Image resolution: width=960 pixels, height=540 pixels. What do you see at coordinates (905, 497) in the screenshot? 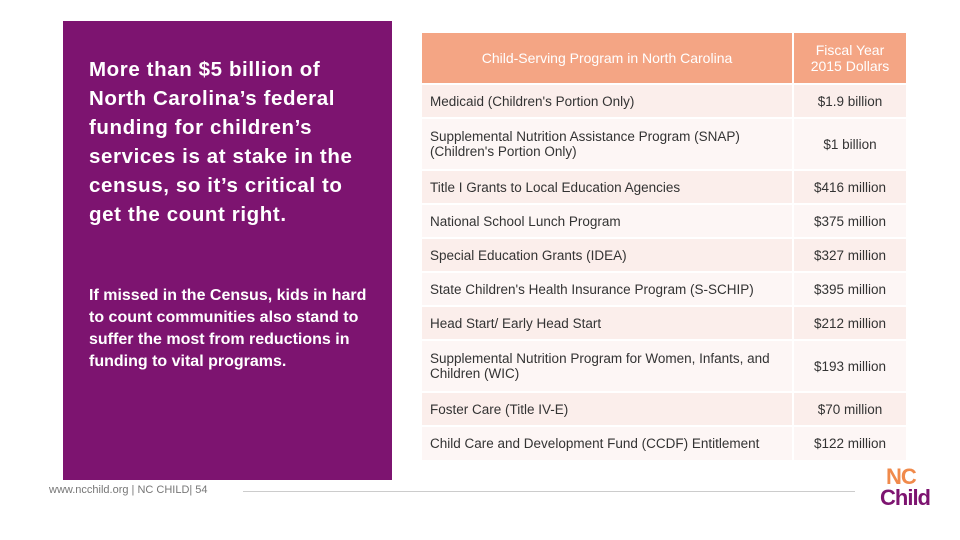
I see `logo-bottom: Child` at bounding box center [905, 497].